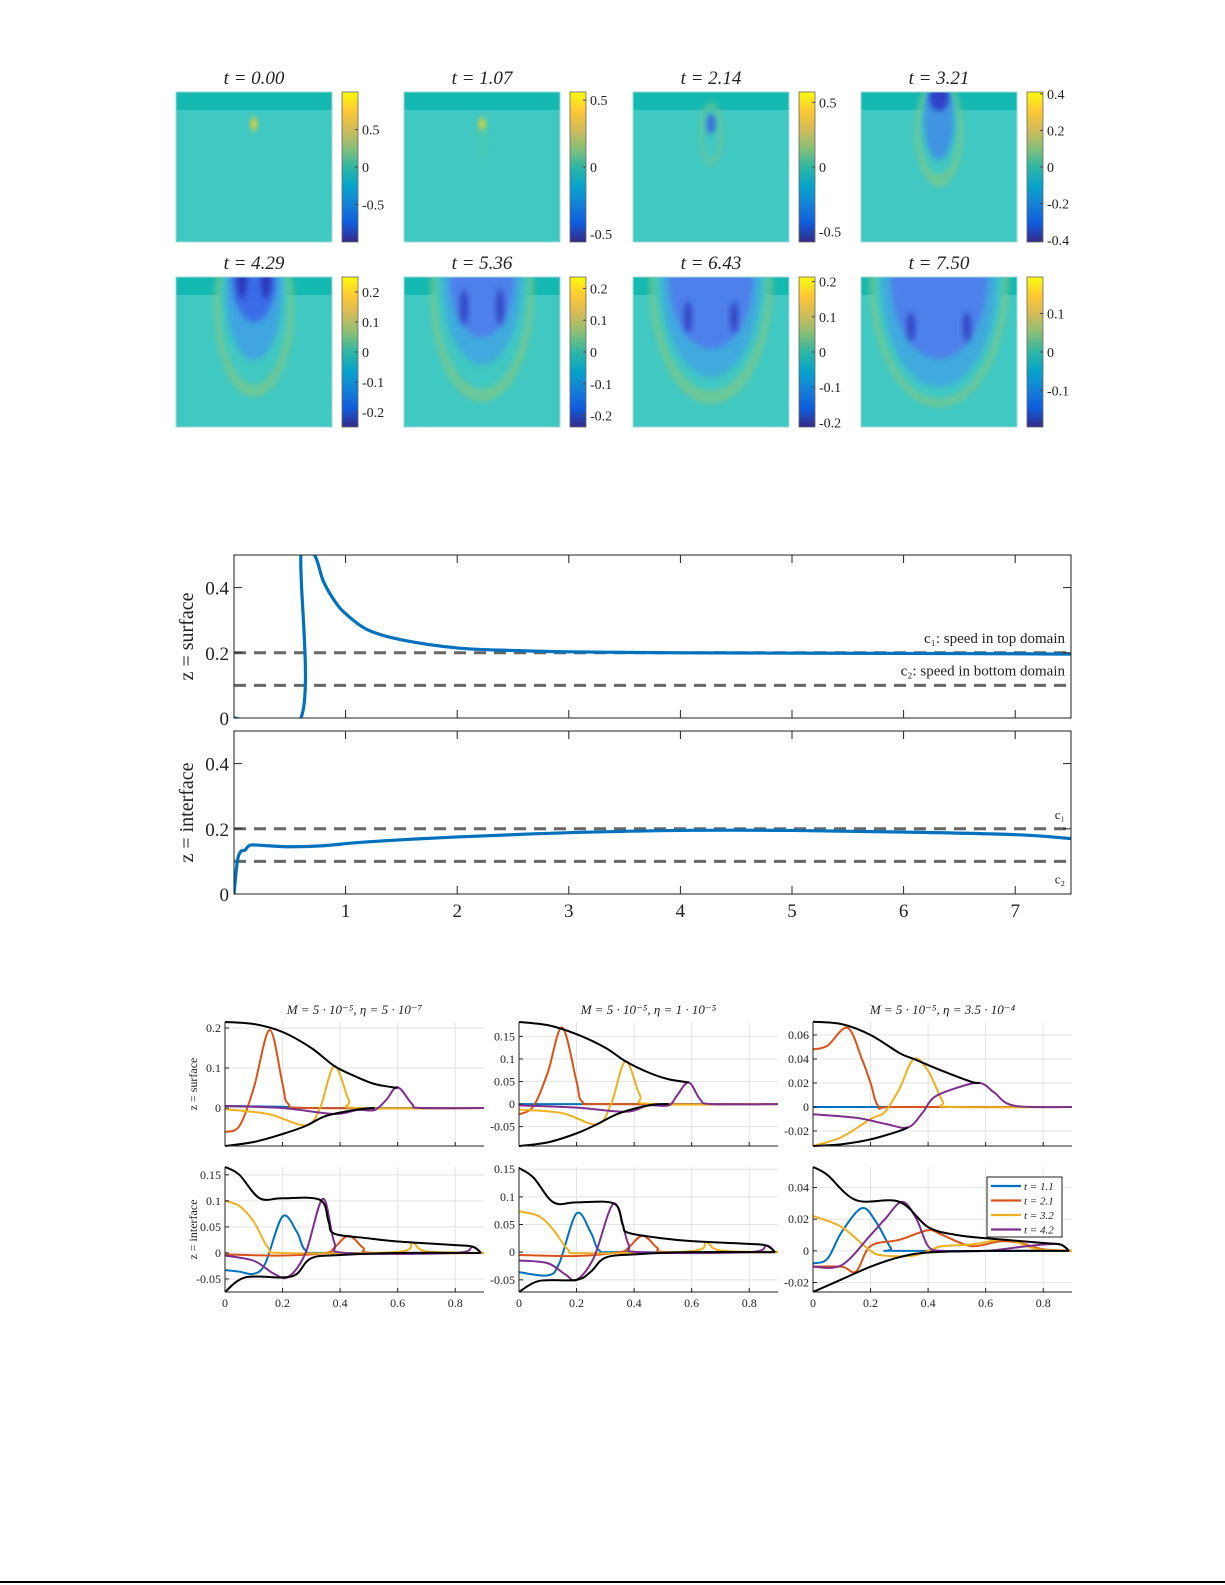 The image size is (1225, 1585). I want to click on y-tick-label: 0.1, so click(213, 1068).